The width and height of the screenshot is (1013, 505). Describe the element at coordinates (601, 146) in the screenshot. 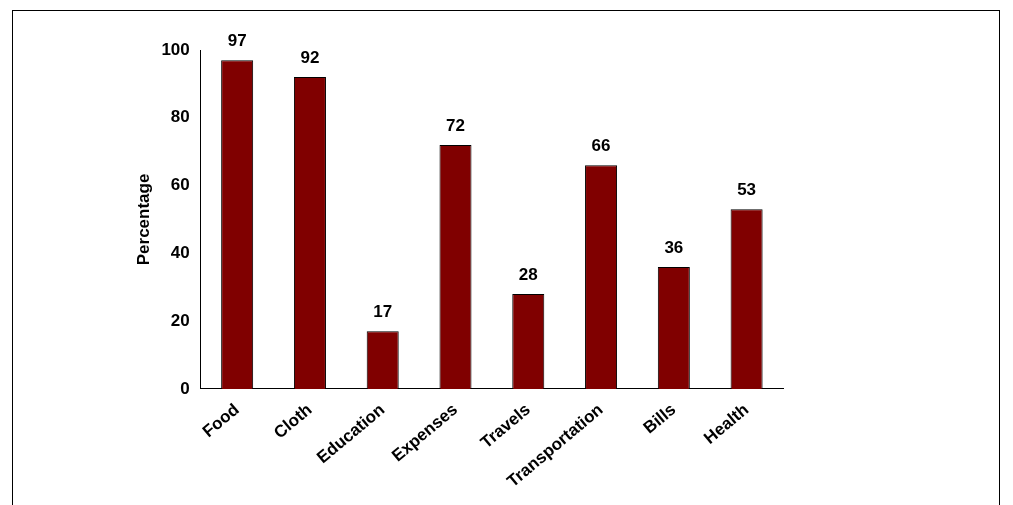

I see `data-label: 66` at that location.